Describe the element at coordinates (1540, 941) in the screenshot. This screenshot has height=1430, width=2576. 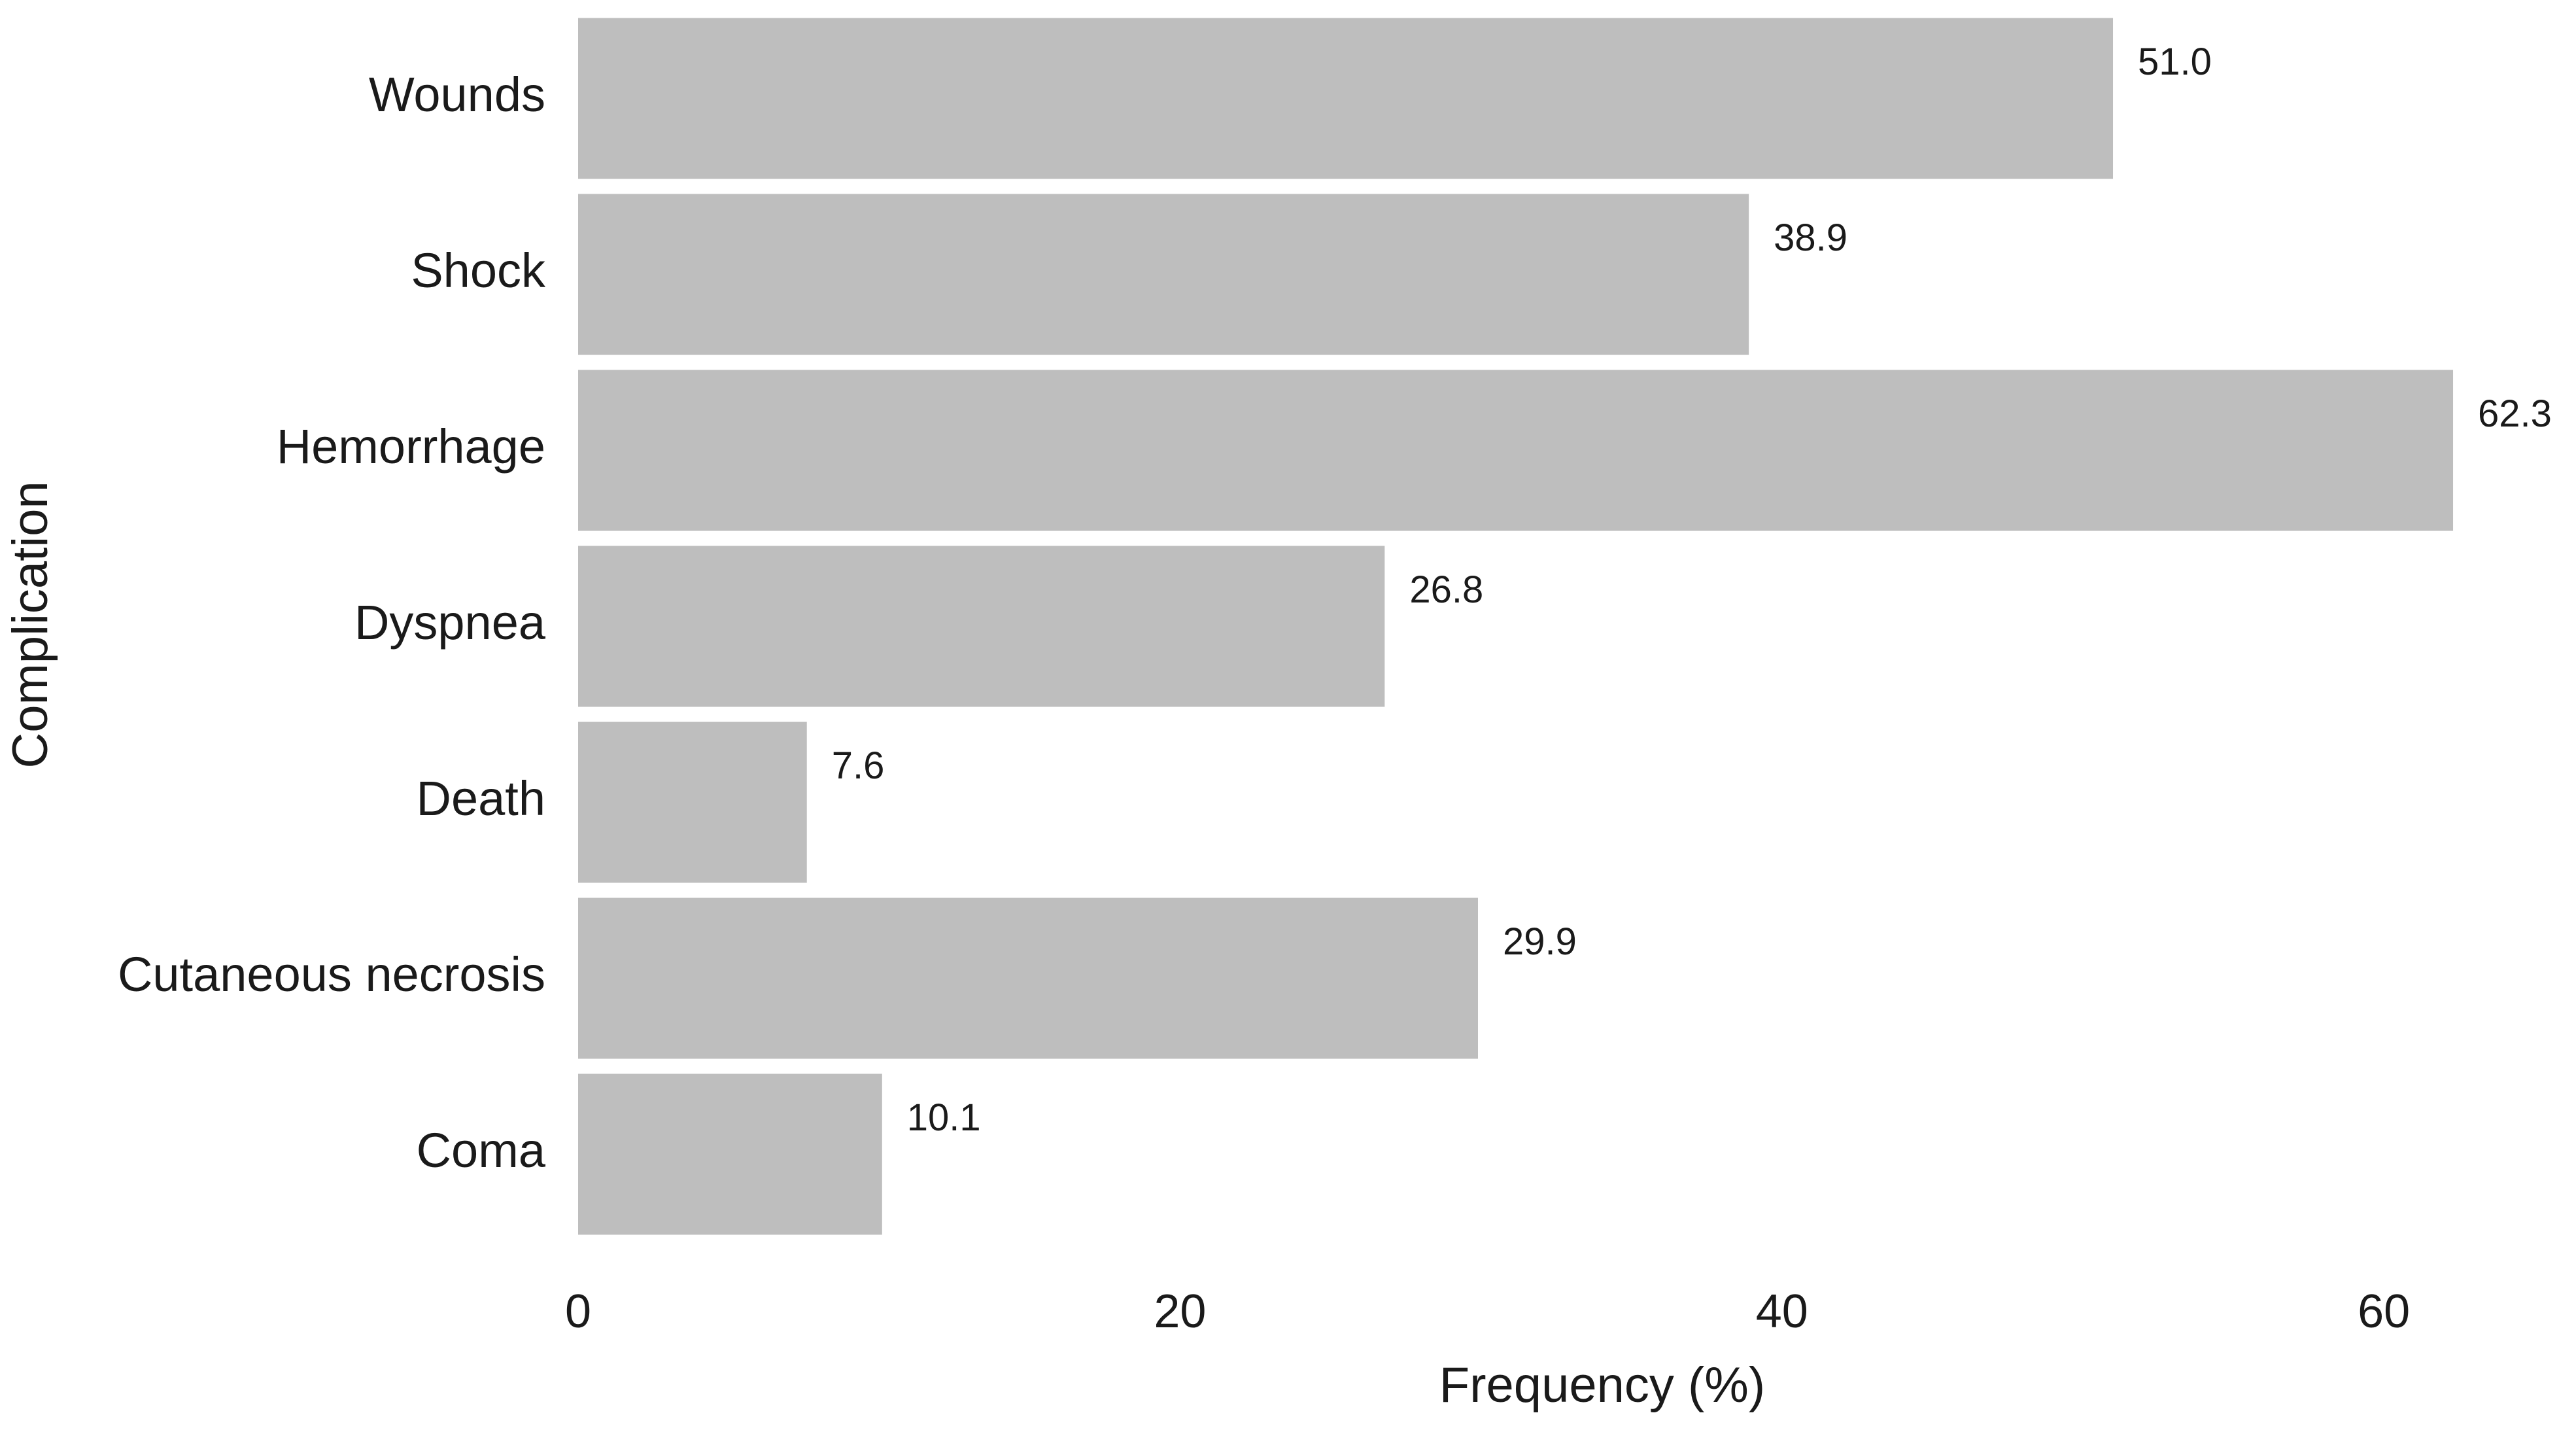
I see `value-label: 29.9` at that location.